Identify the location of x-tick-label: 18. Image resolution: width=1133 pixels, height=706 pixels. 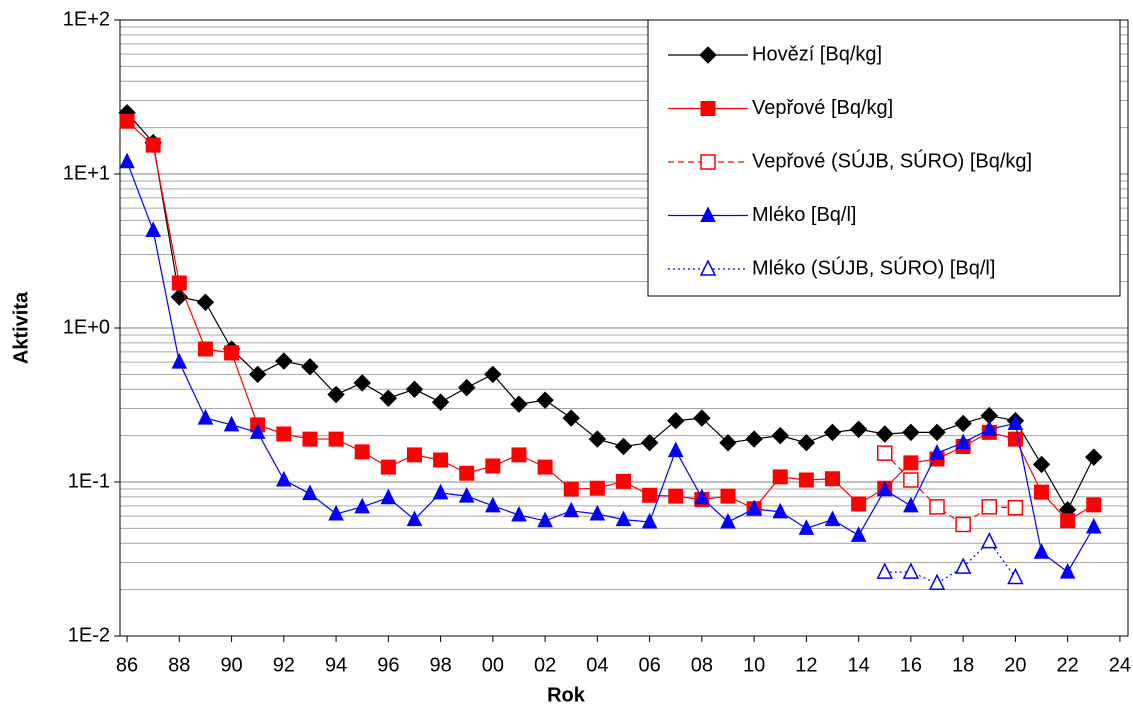
(963, 665).